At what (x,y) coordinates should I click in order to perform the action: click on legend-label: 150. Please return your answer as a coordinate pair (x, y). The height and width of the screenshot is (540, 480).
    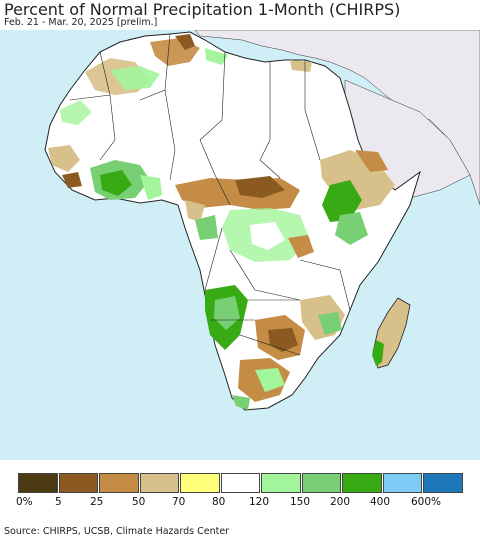
    Looking at the image, I should click on (300, 502).